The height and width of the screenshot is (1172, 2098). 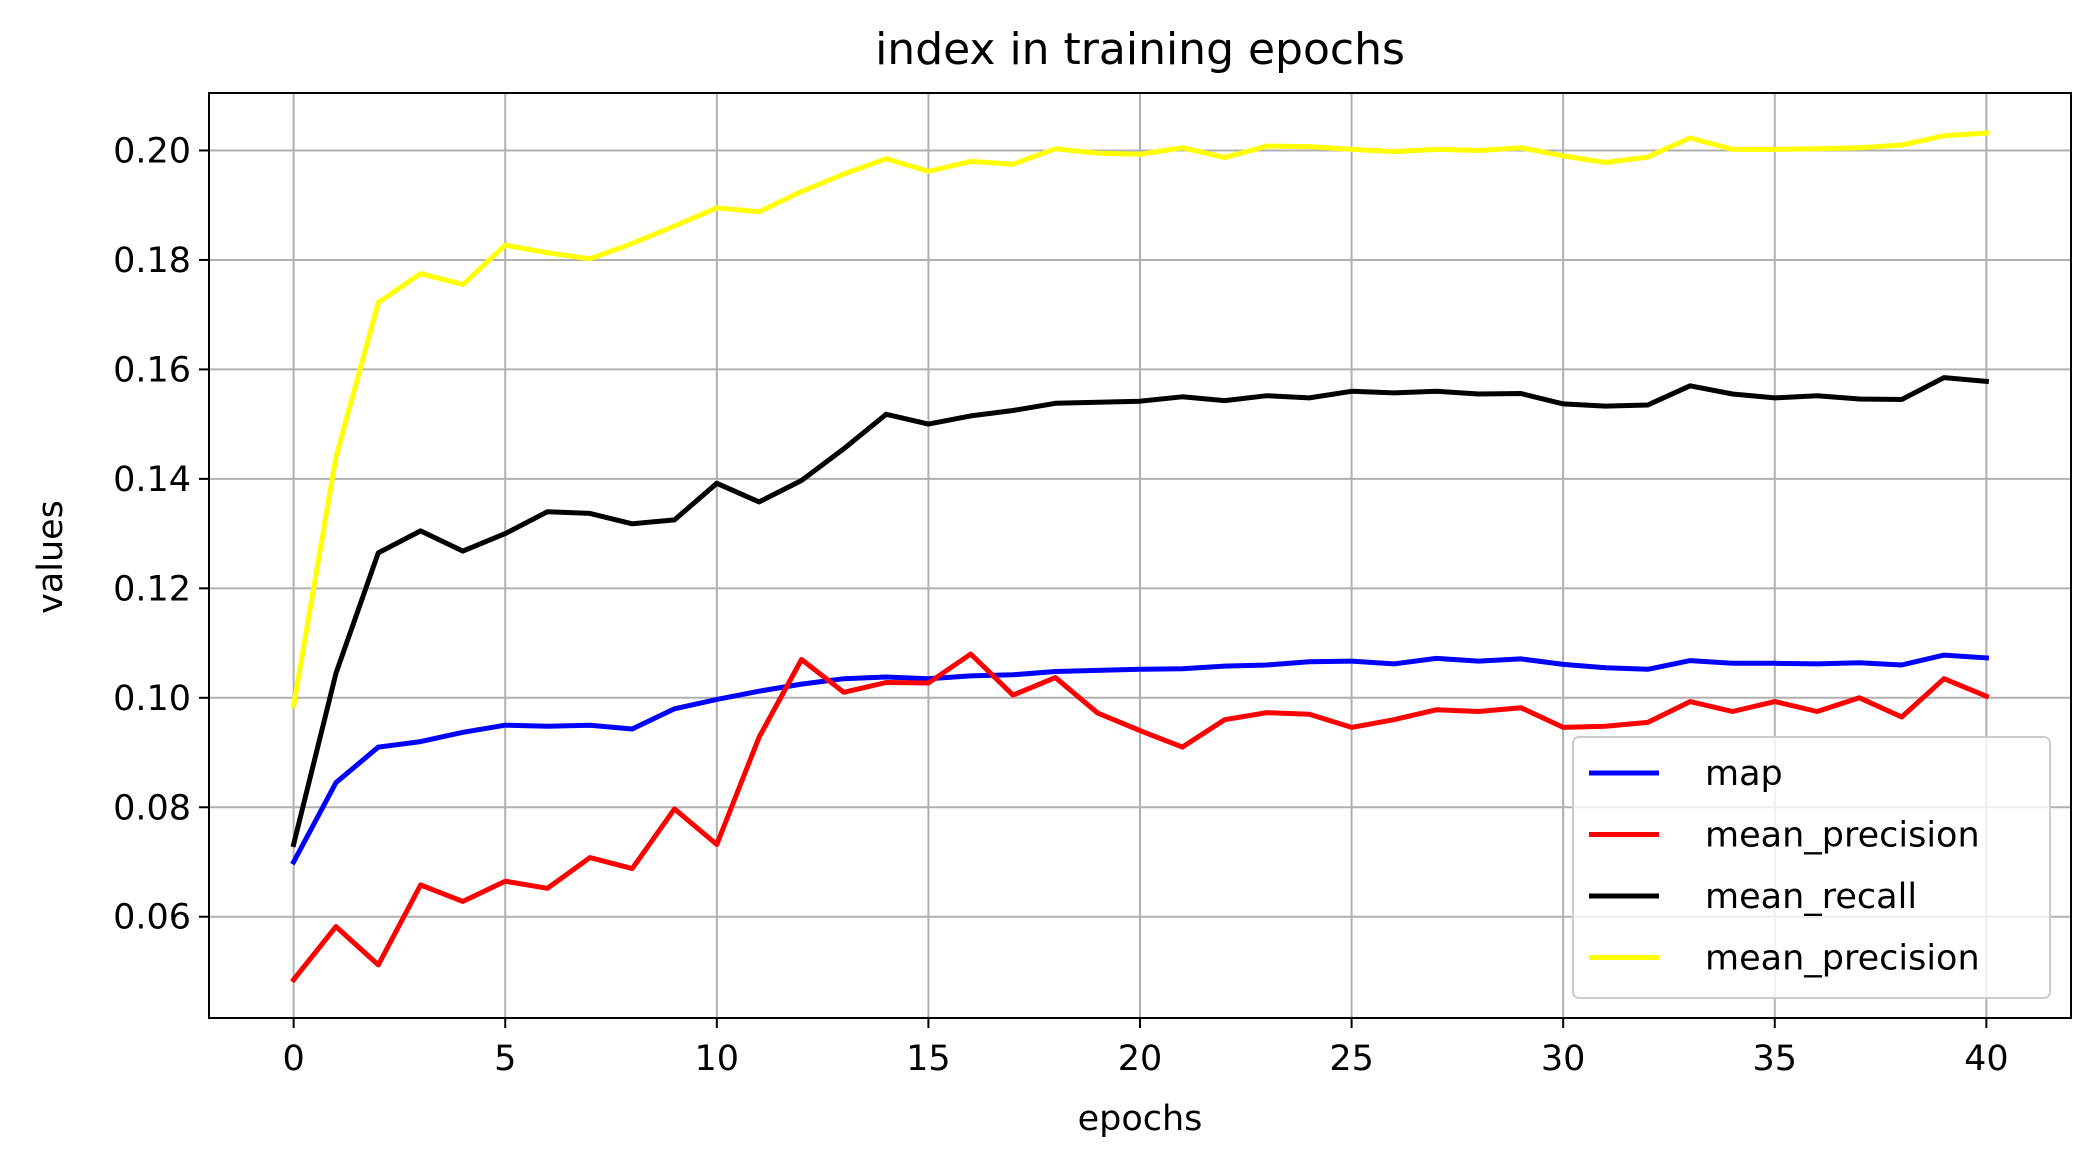 What do you see at coordinates (1140, 1119) in the screenshot?
I see `x-axis-label: epochs` at bounding box center [1140, 1119].